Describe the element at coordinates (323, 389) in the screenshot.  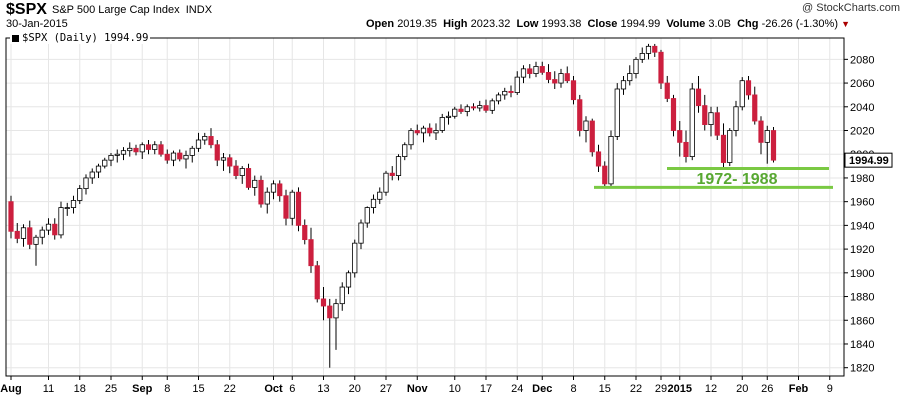
I see `x-tick-label: 13` at that location.